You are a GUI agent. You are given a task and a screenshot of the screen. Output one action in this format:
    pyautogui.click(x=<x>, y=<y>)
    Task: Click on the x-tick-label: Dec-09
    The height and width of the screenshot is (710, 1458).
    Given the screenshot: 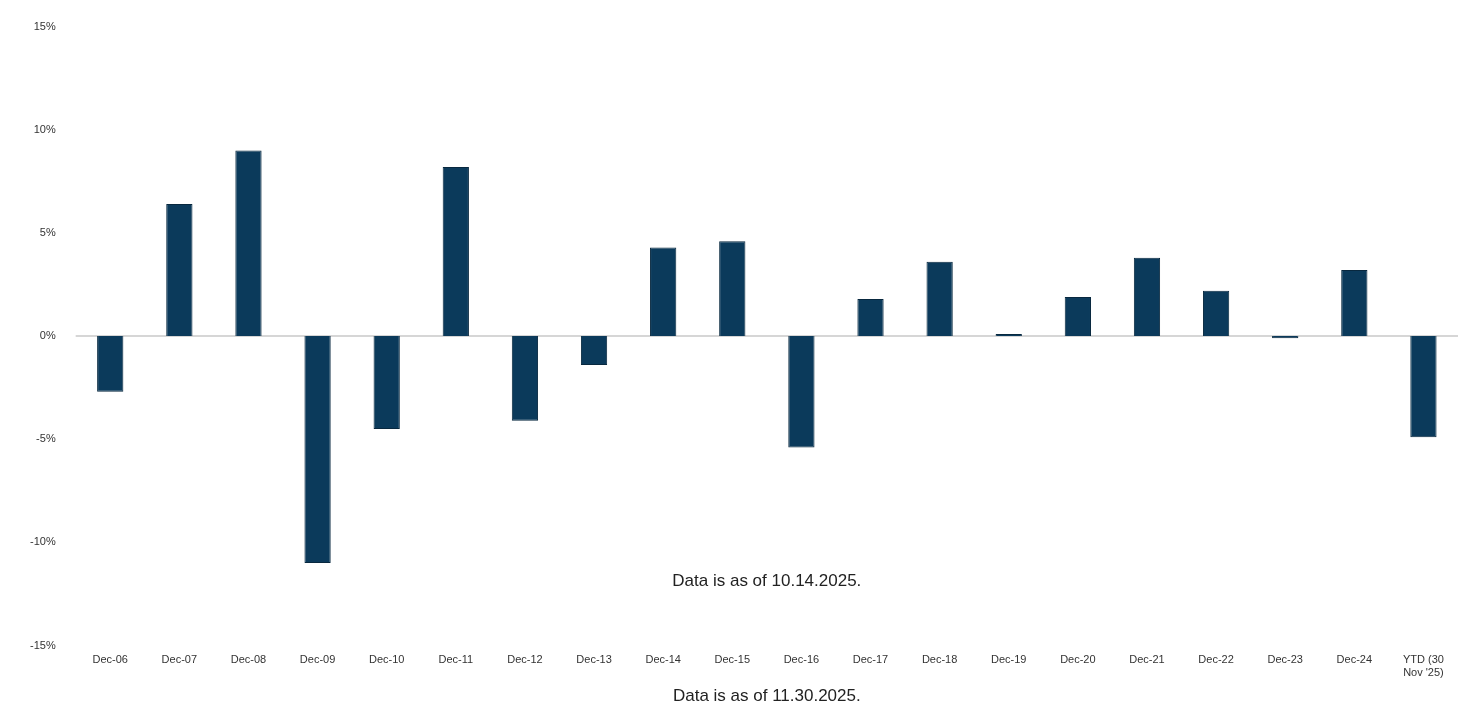 What is the action you would take?
    pyautogui.click(x=317, y=659)
    